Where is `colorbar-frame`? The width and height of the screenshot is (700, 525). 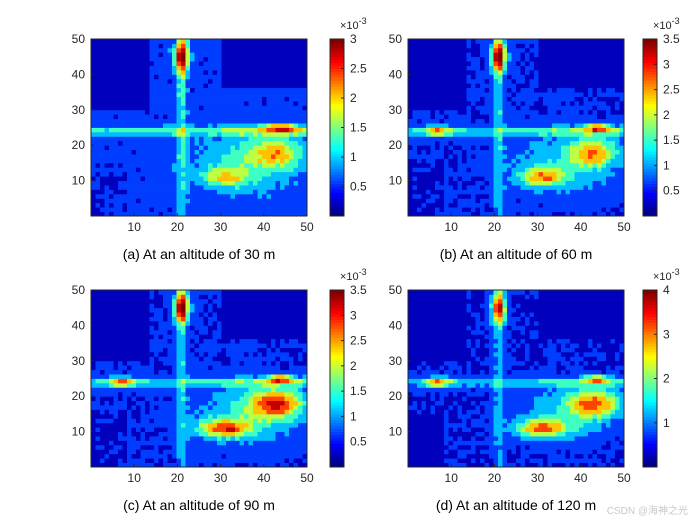 colorbar-frame is located at coordinates (650, 127).